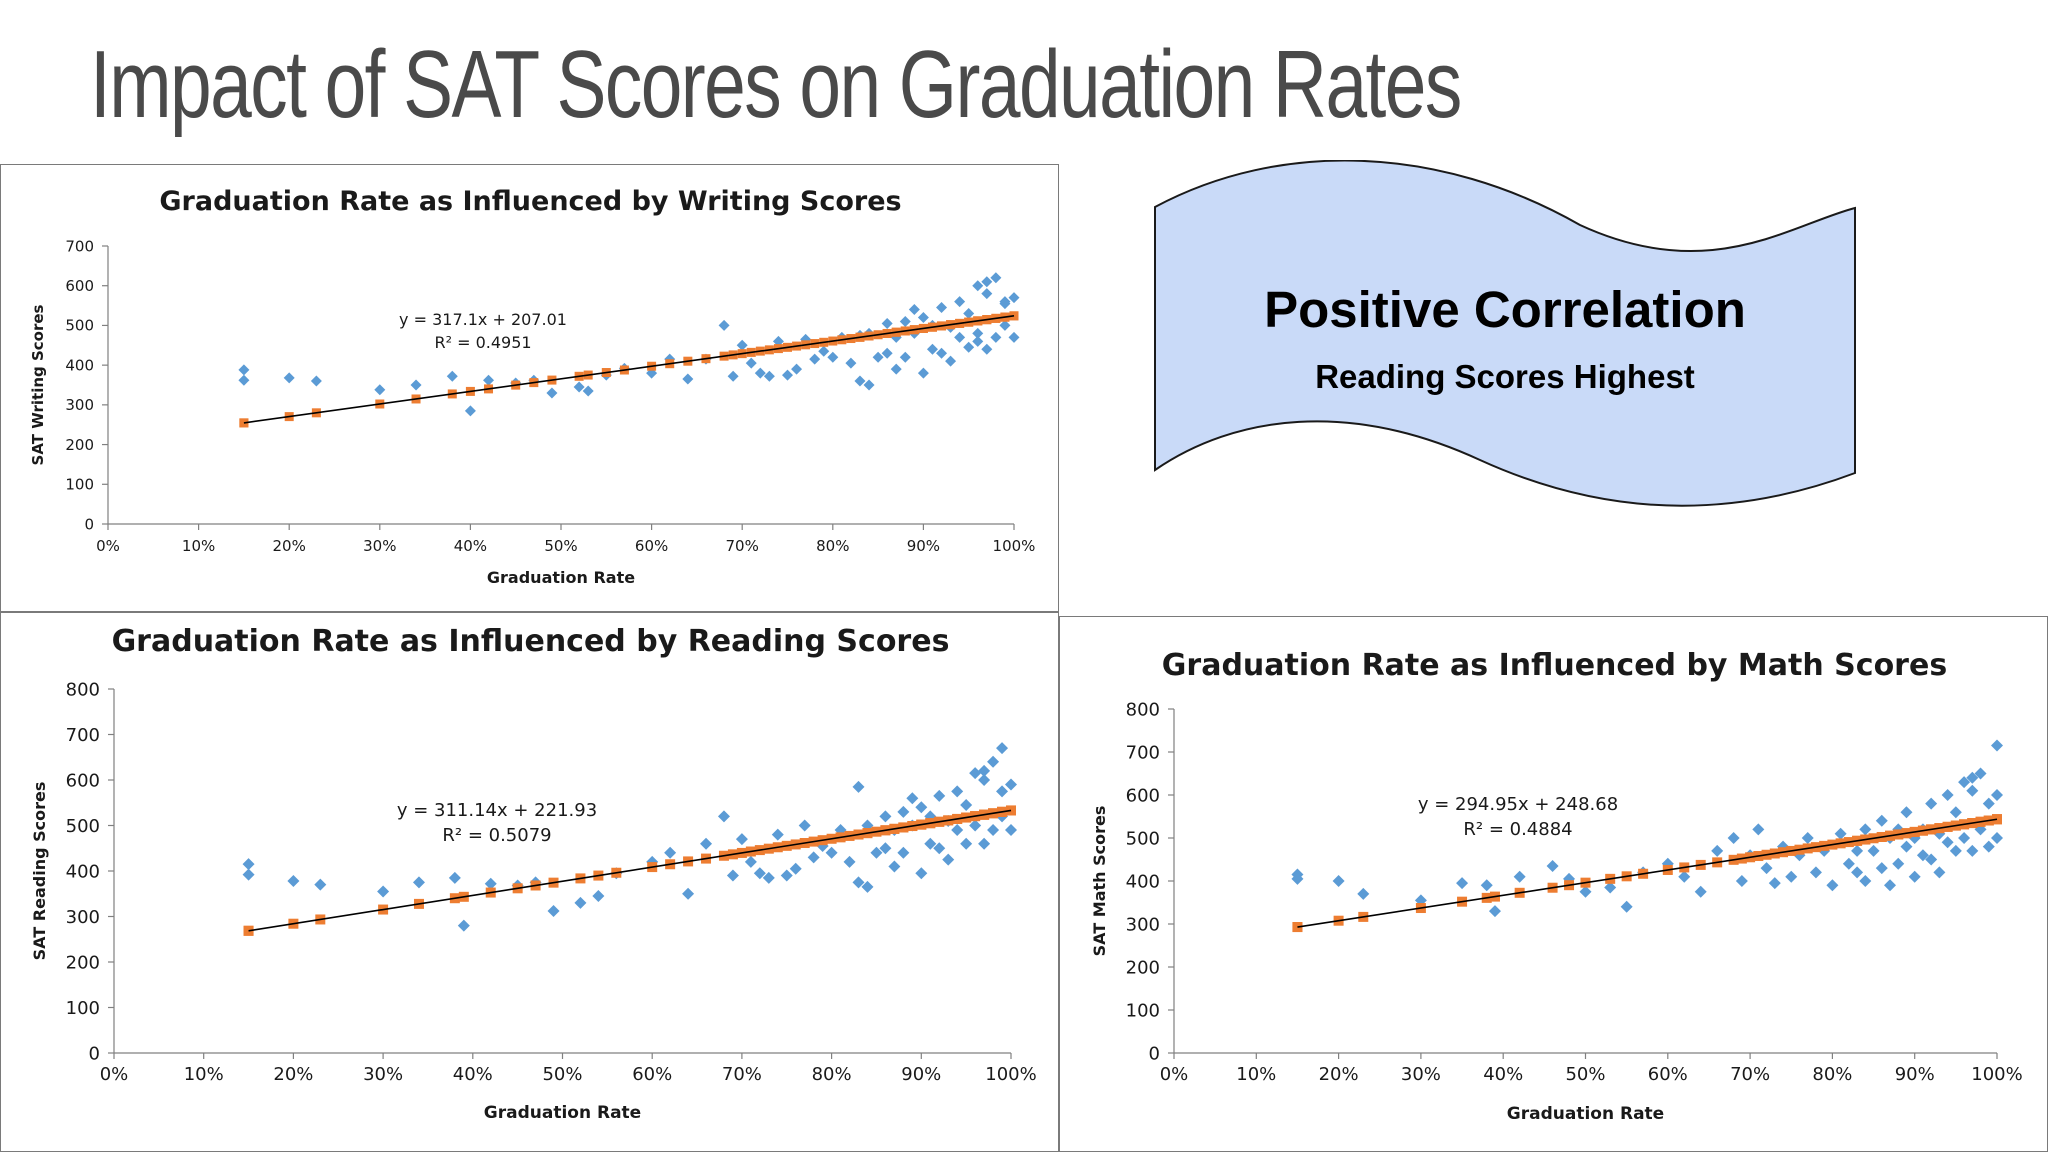 This screenshot has width=2048, height=1152. I want to click on y-tick-label: 100, so click(83, 1008).